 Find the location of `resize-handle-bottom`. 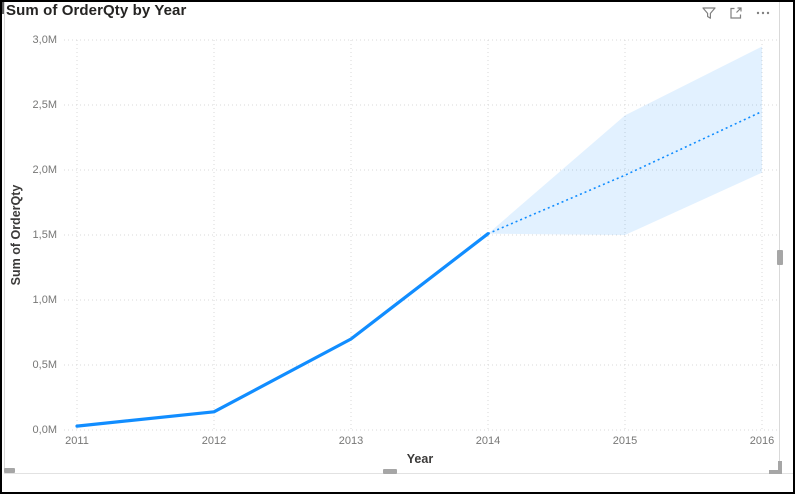

resize-handle-bottom is located at coordinates (390, 471).